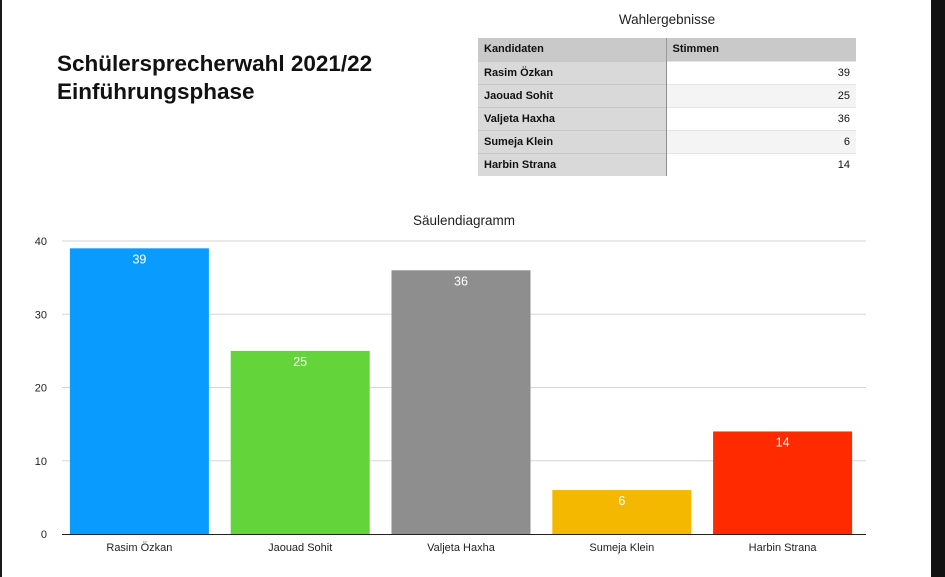 Image resolution: width=945 pixels, height=577 pixels. What do you see at coordinates (139, 548) in the screenshot?
I see `x-tick-label: Rasim Özkan` at bounding box center [139, 548].